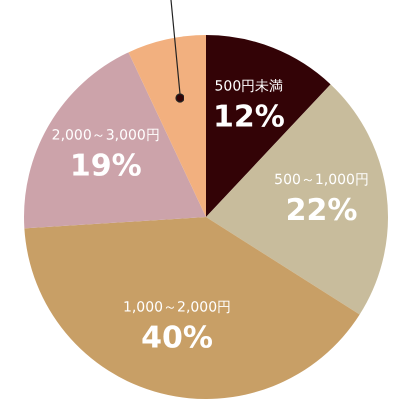  I want to click on slice-label: 500～1,000円, so click(321, 180).